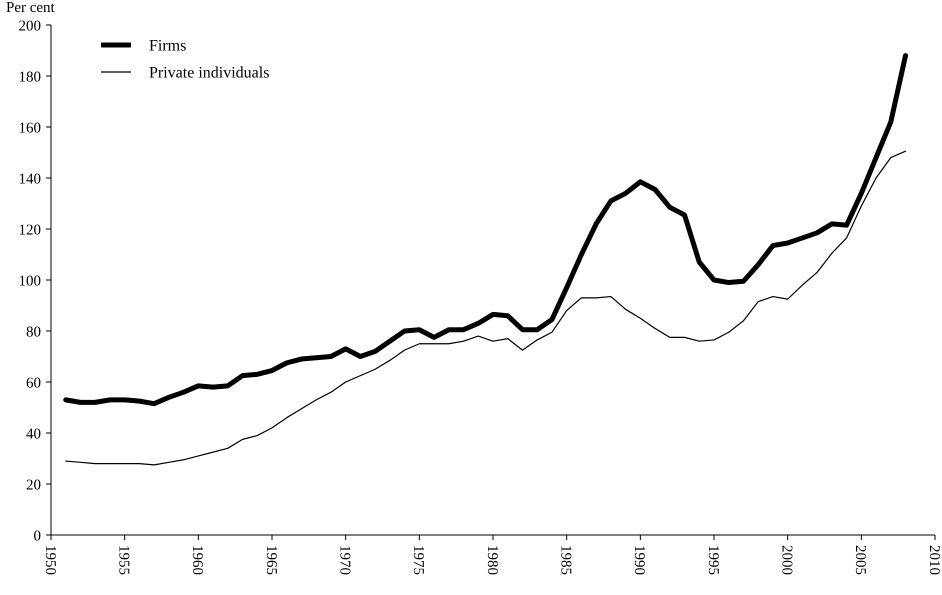  What do you see at coordinates (37, 536) in the screenshot?
I see `y-tick-label: 0` at bounding box center [37, 536].